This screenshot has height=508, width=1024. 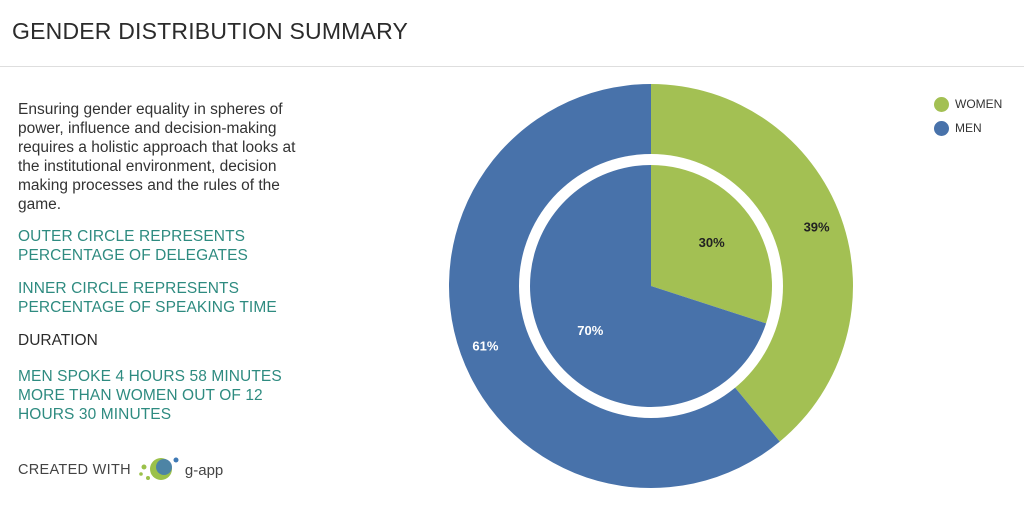 What do you see at coordinates (74, 470) in the screenshot?
I see `credit-text: CREATED WITH` at bounding box center [74, 470].